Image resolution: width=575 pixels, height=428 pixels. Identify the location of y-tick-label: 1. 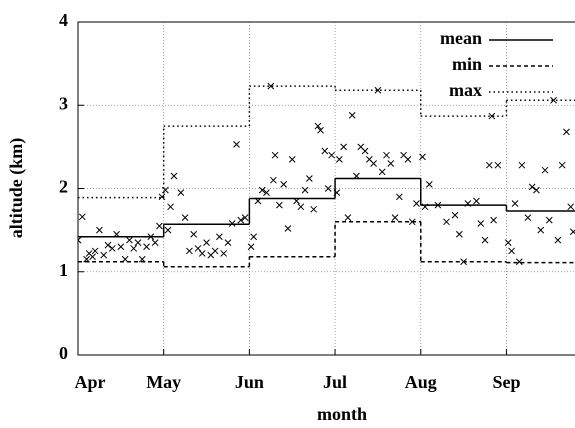
(63, 270).